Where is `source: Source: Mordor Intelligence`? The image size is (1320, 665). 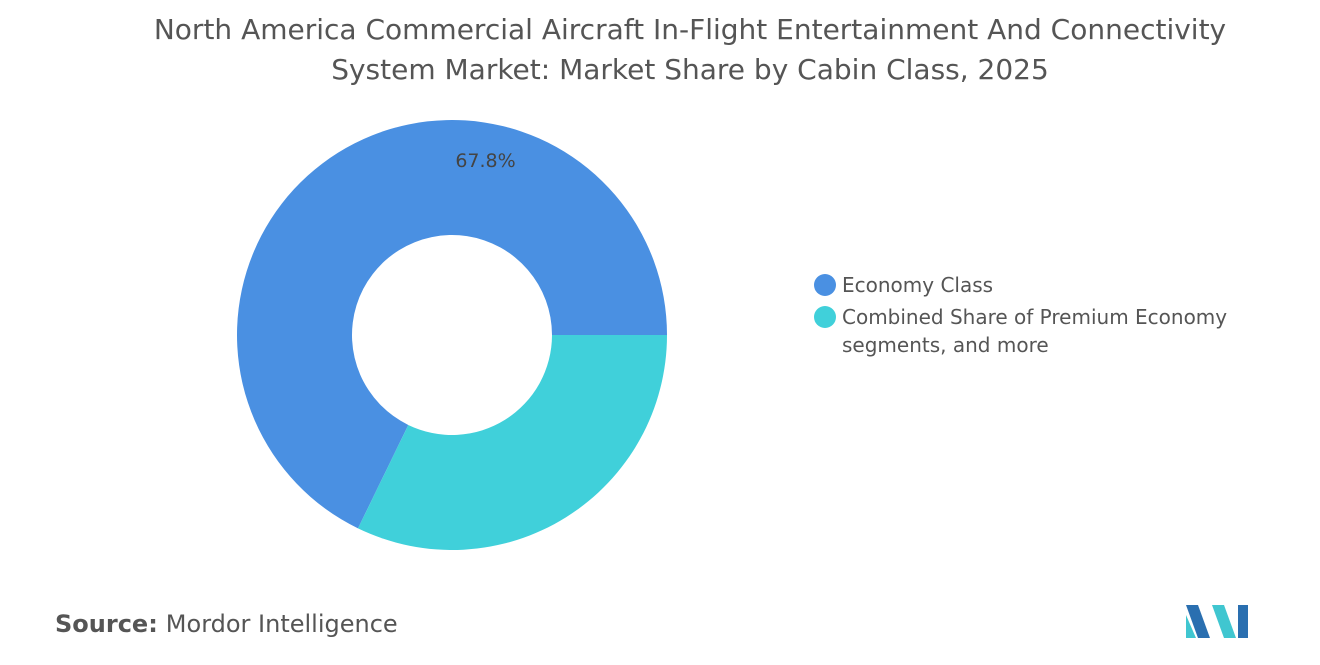
source: Source: Mordor Intelligence is located at coordinates (226, 624).